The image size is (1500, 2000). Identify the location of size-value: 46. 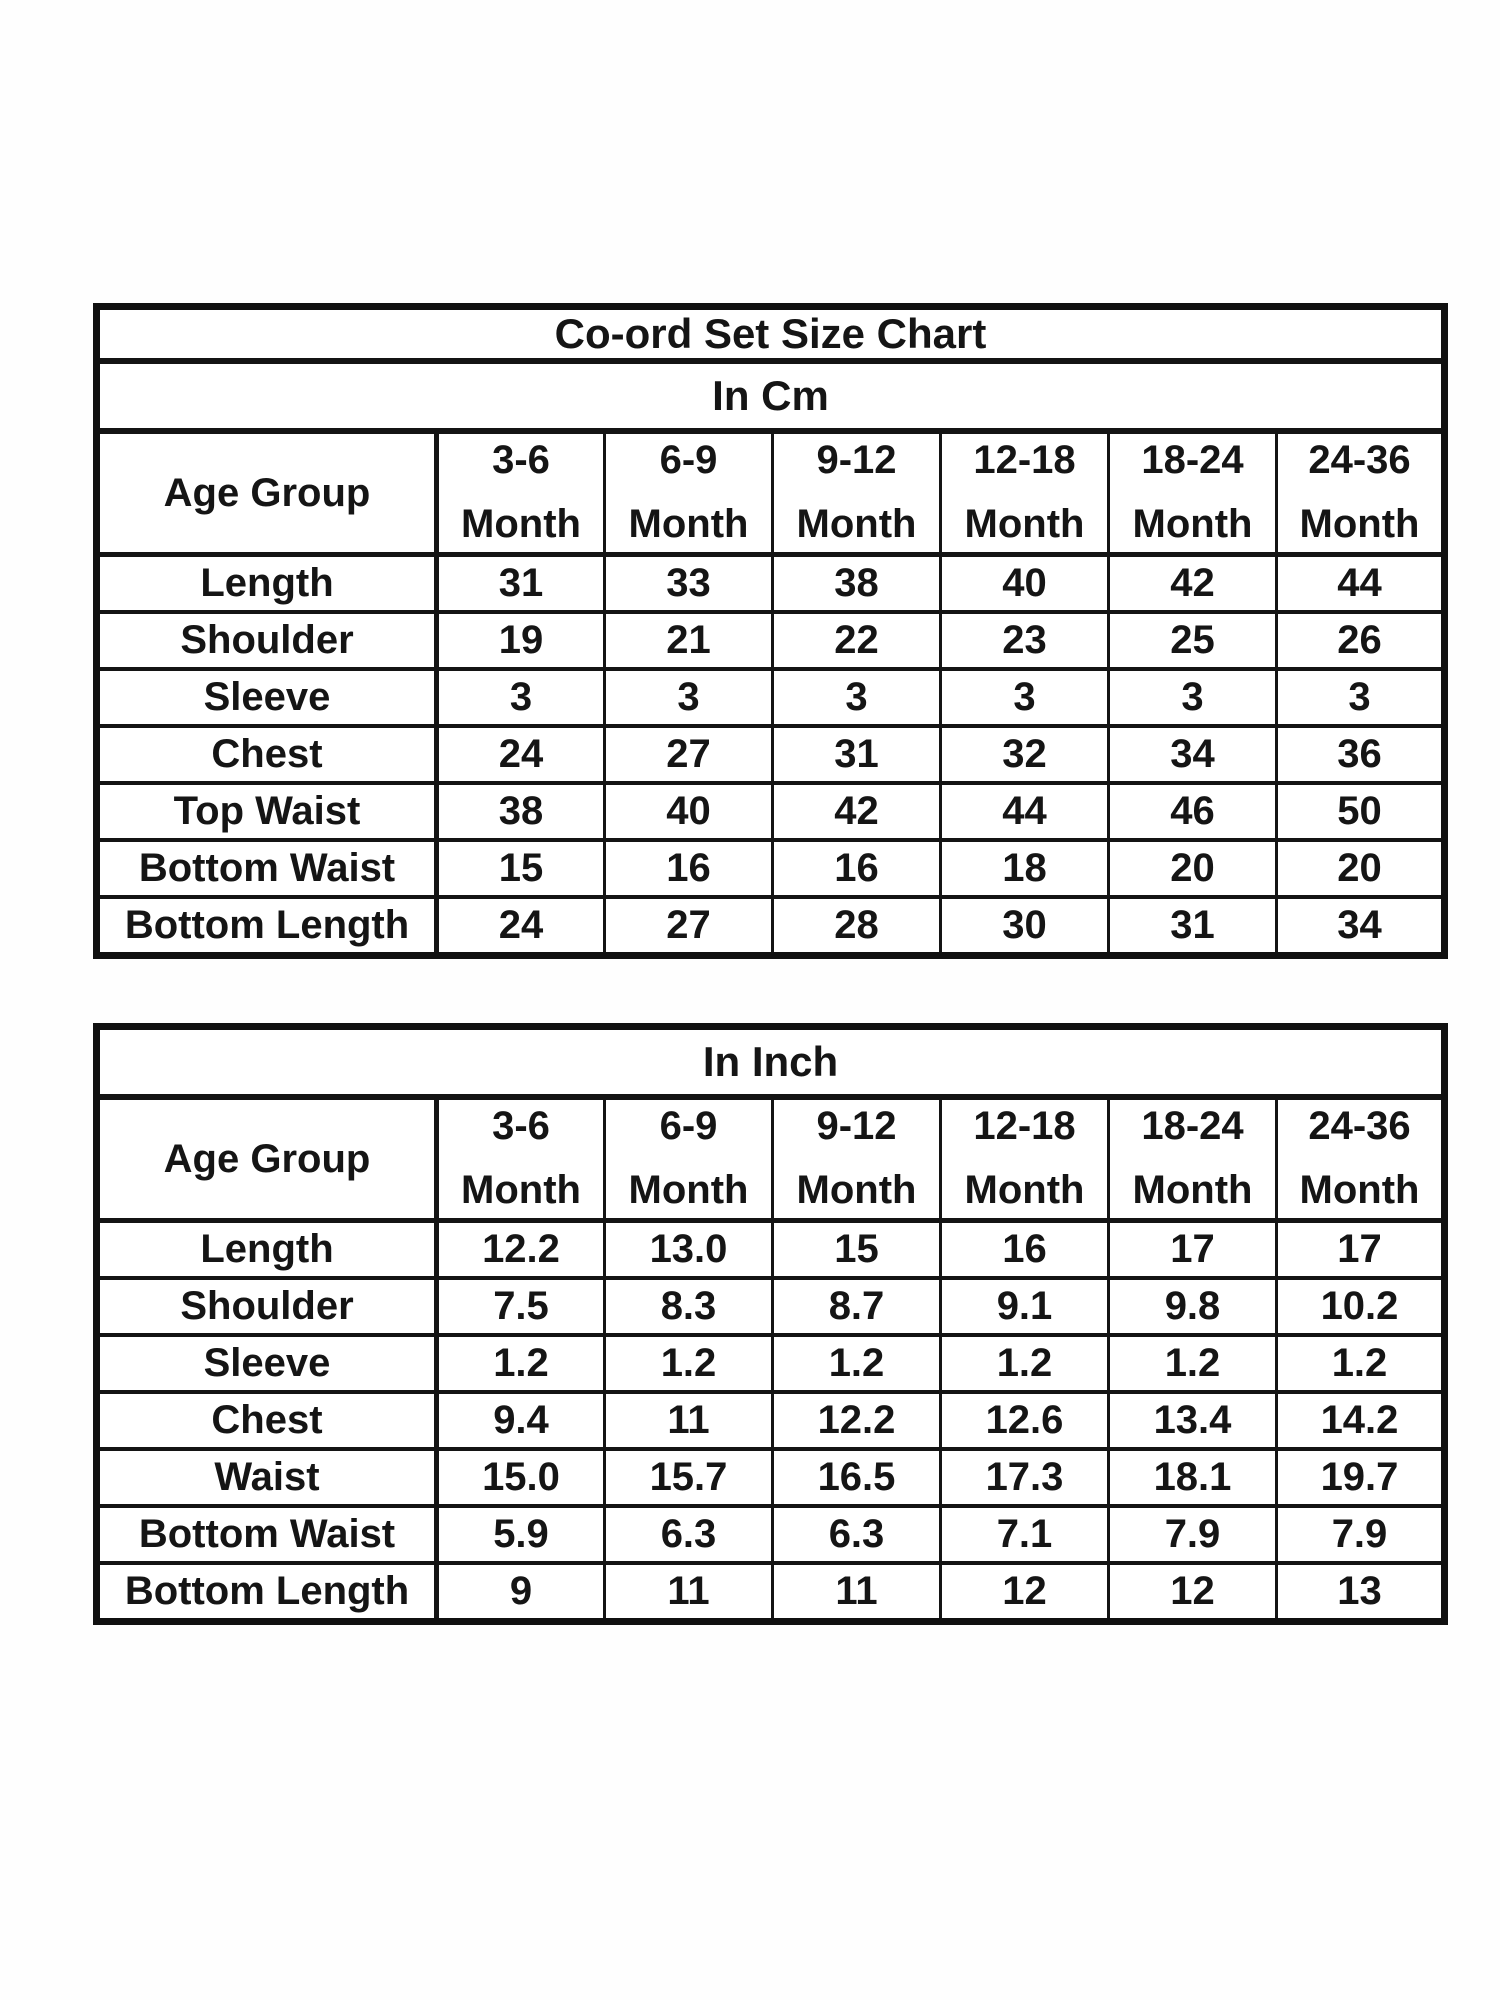
(1192, 811).